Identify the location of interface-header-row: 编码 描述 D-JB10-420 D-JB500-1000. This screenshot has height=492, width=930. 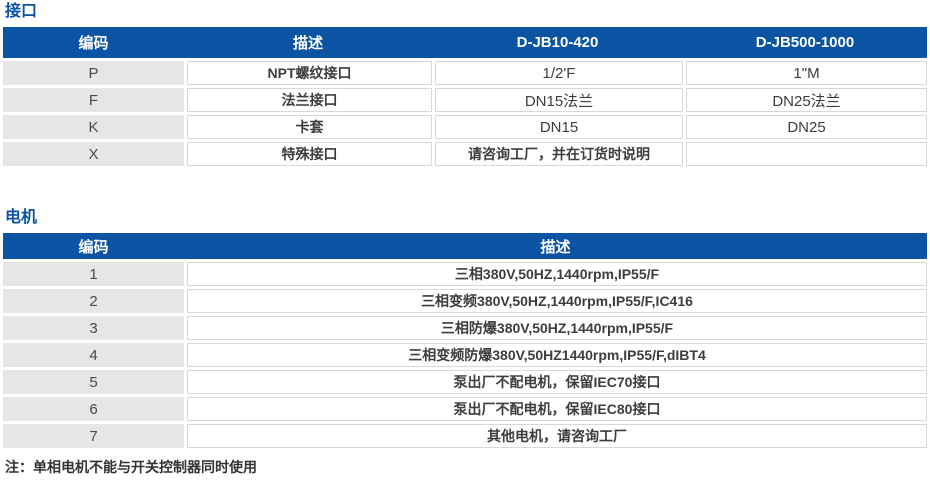
(465, 42).